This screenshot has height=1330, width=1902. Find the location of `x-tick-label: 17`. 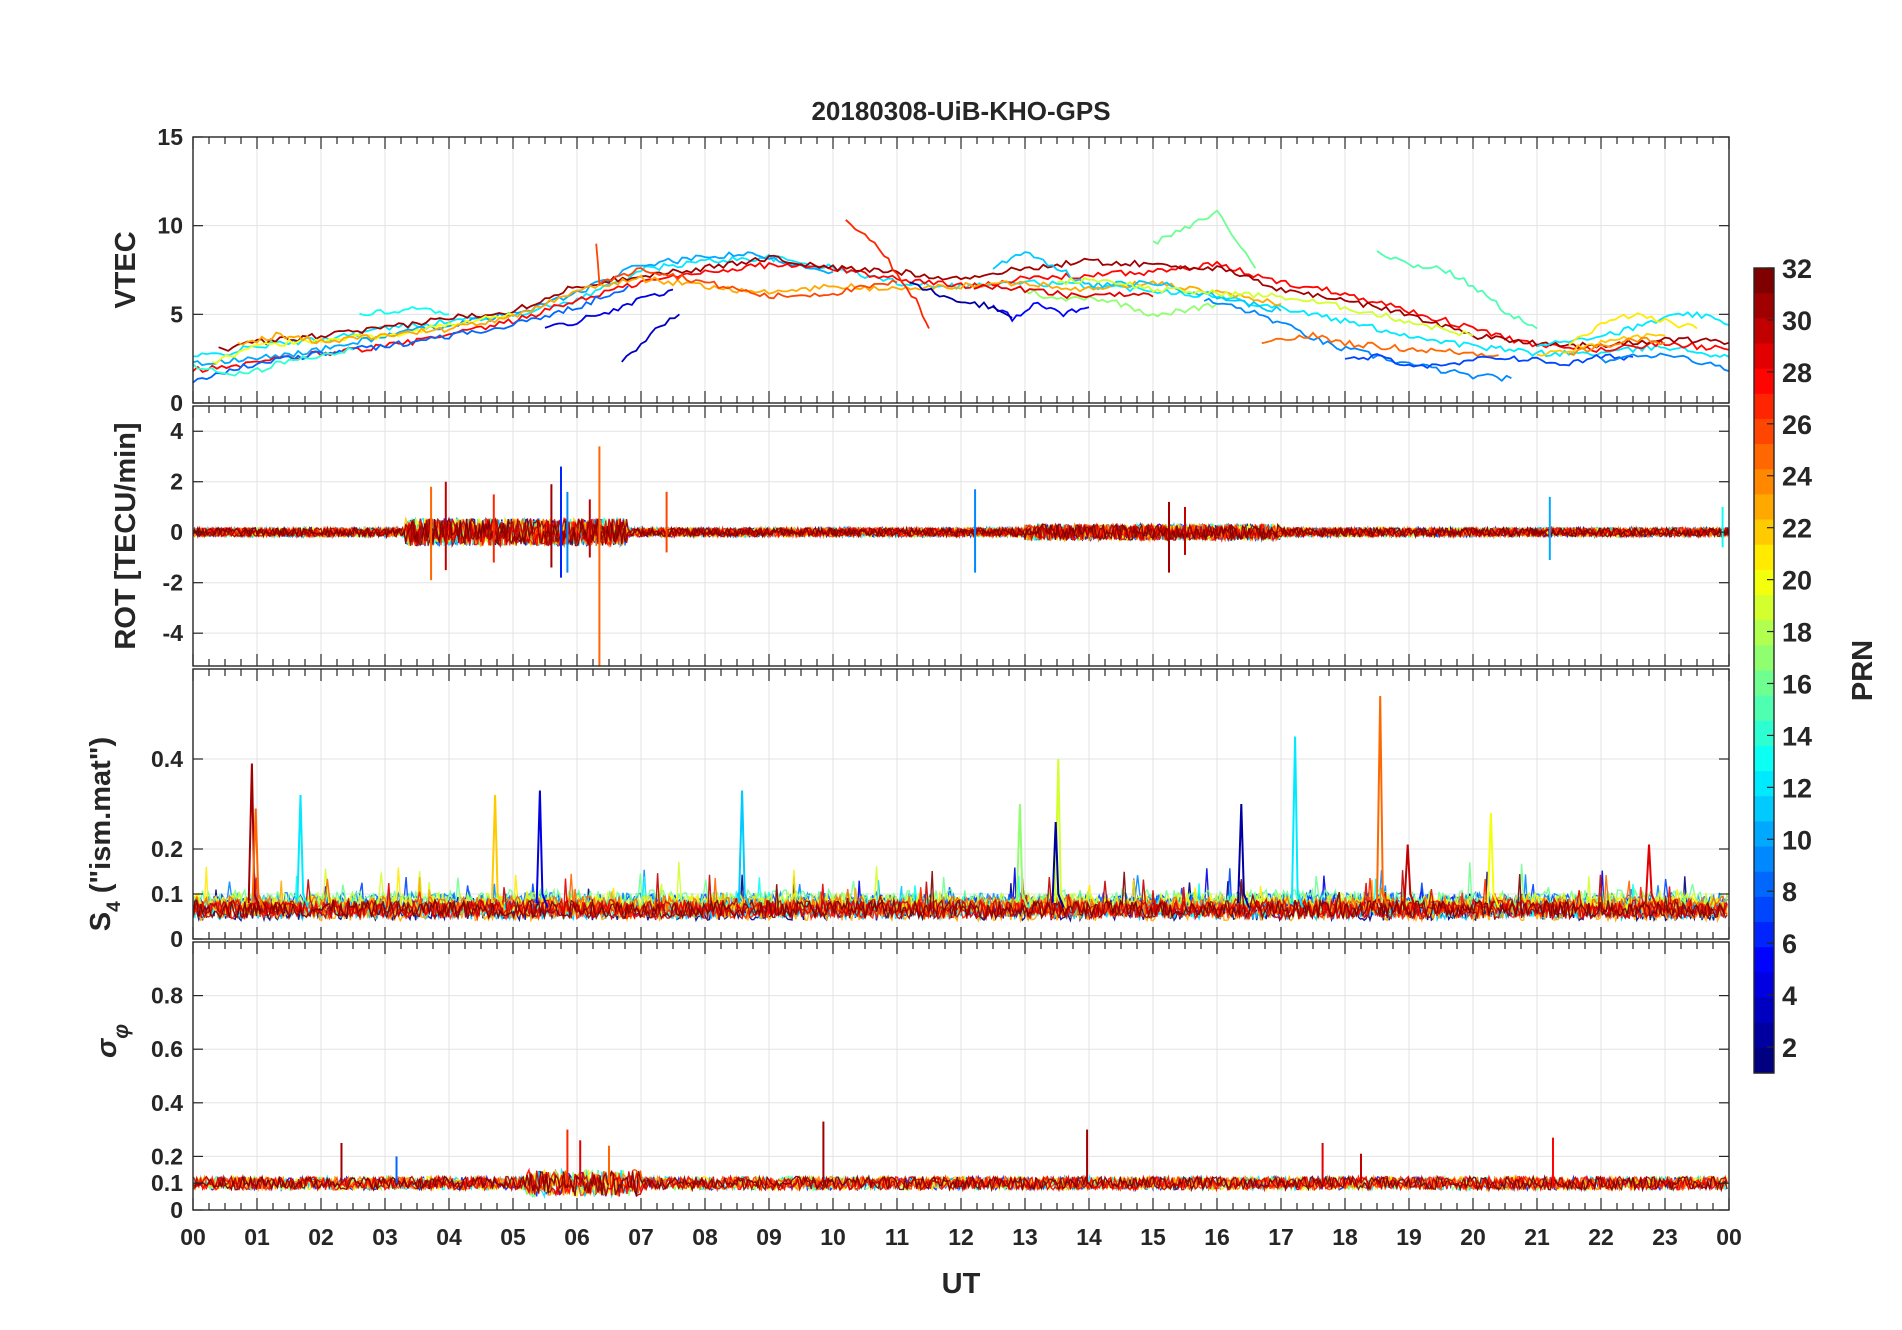

x-tick-label: 17 is located at coordinates (1281, 1237).